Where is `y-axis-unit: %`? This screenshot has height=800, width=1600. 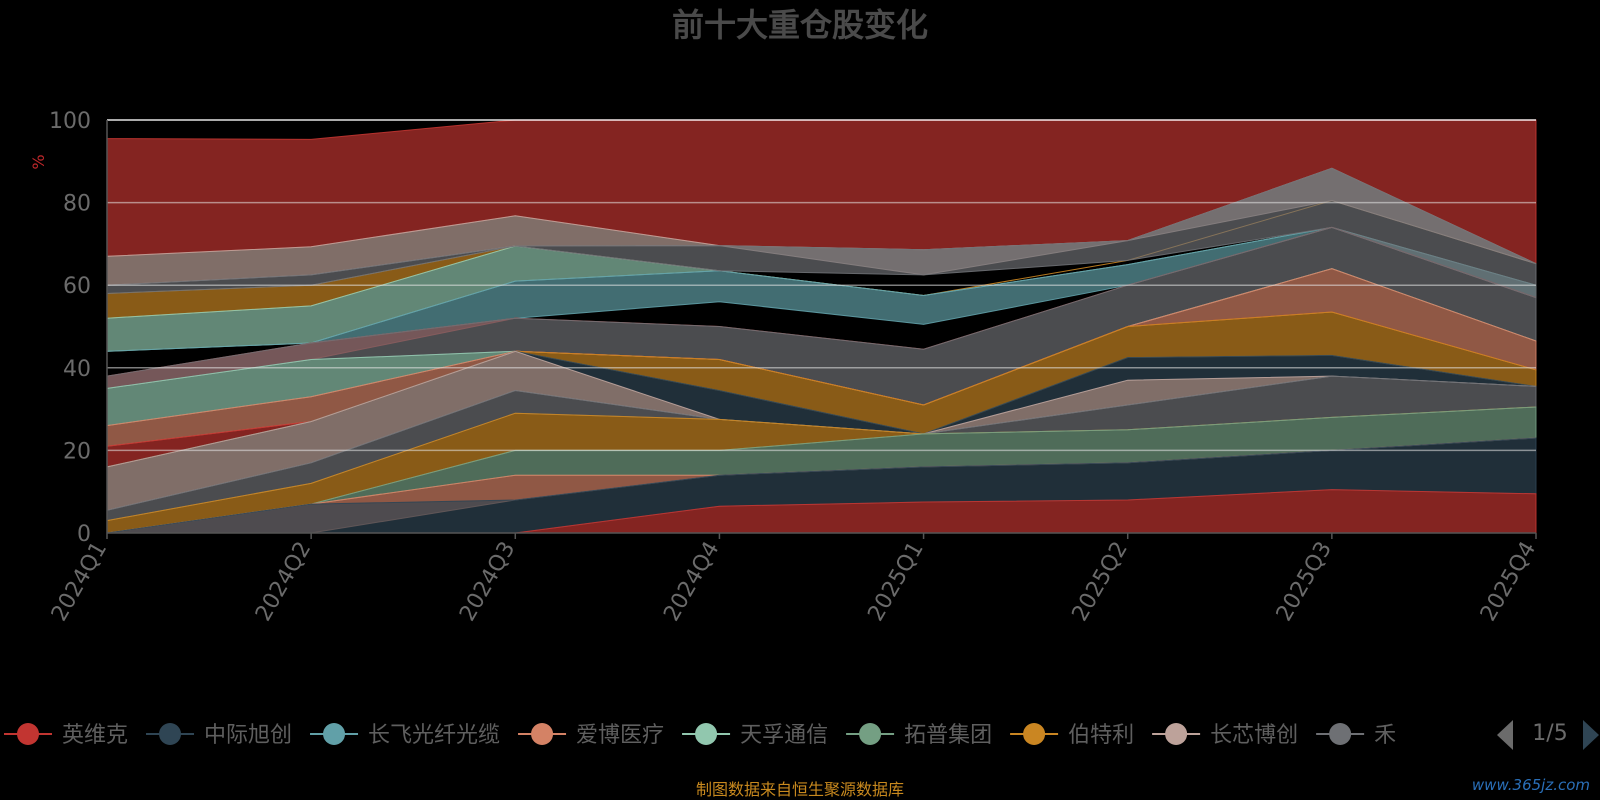 y-axis-unit: % is located at coordinates (38, 161).